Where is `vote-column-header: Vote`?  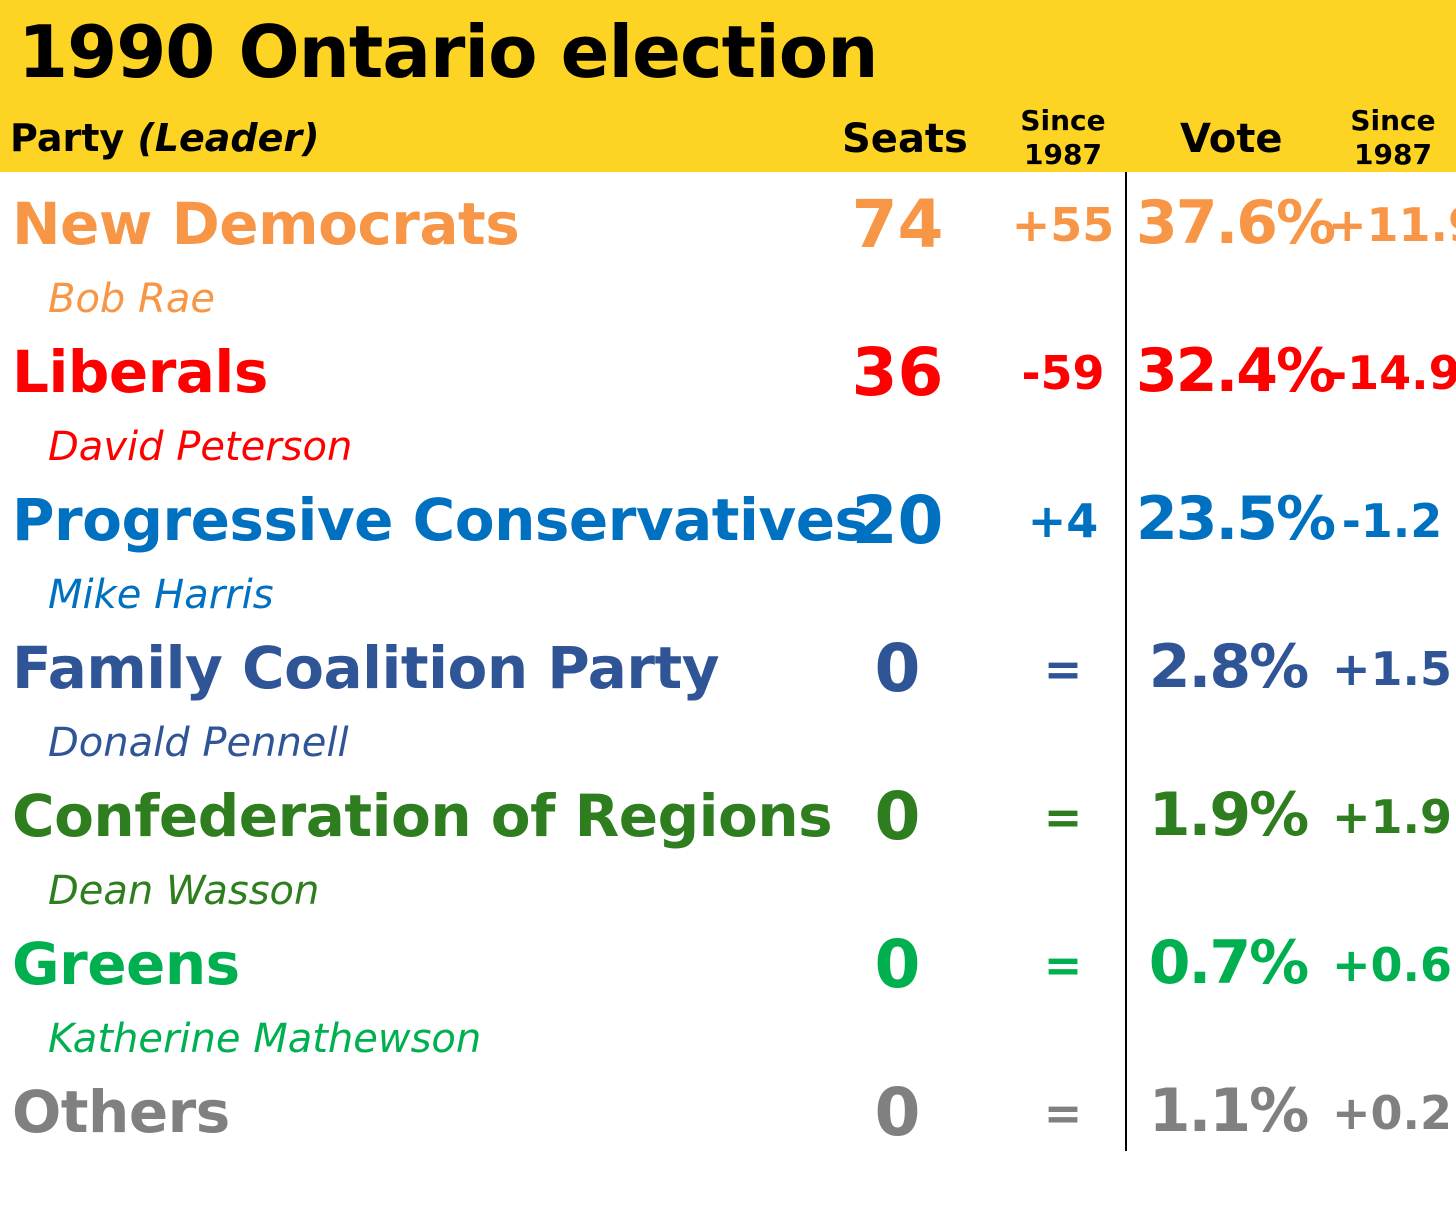
vote-column-header: Vote is located at coordinates (1231, 139).